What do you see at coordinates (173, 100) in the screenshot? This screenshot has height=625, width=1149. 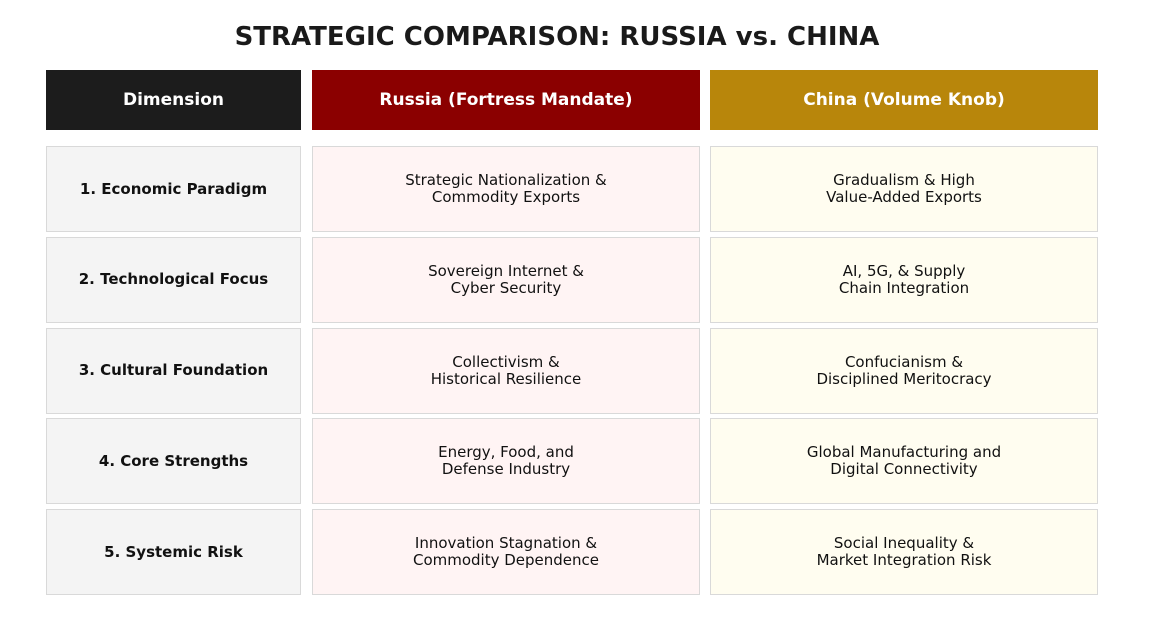 I see `header-cell: Dimension` at bounding box center [173, 100].